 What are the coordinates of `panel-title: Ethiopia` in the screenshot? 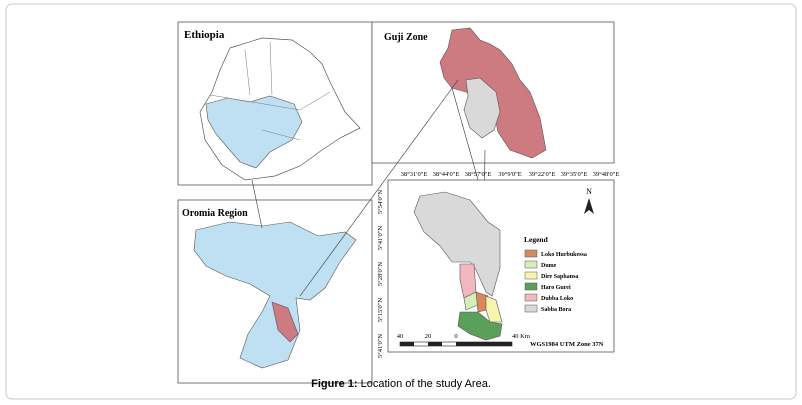 It's located at (204, 35).